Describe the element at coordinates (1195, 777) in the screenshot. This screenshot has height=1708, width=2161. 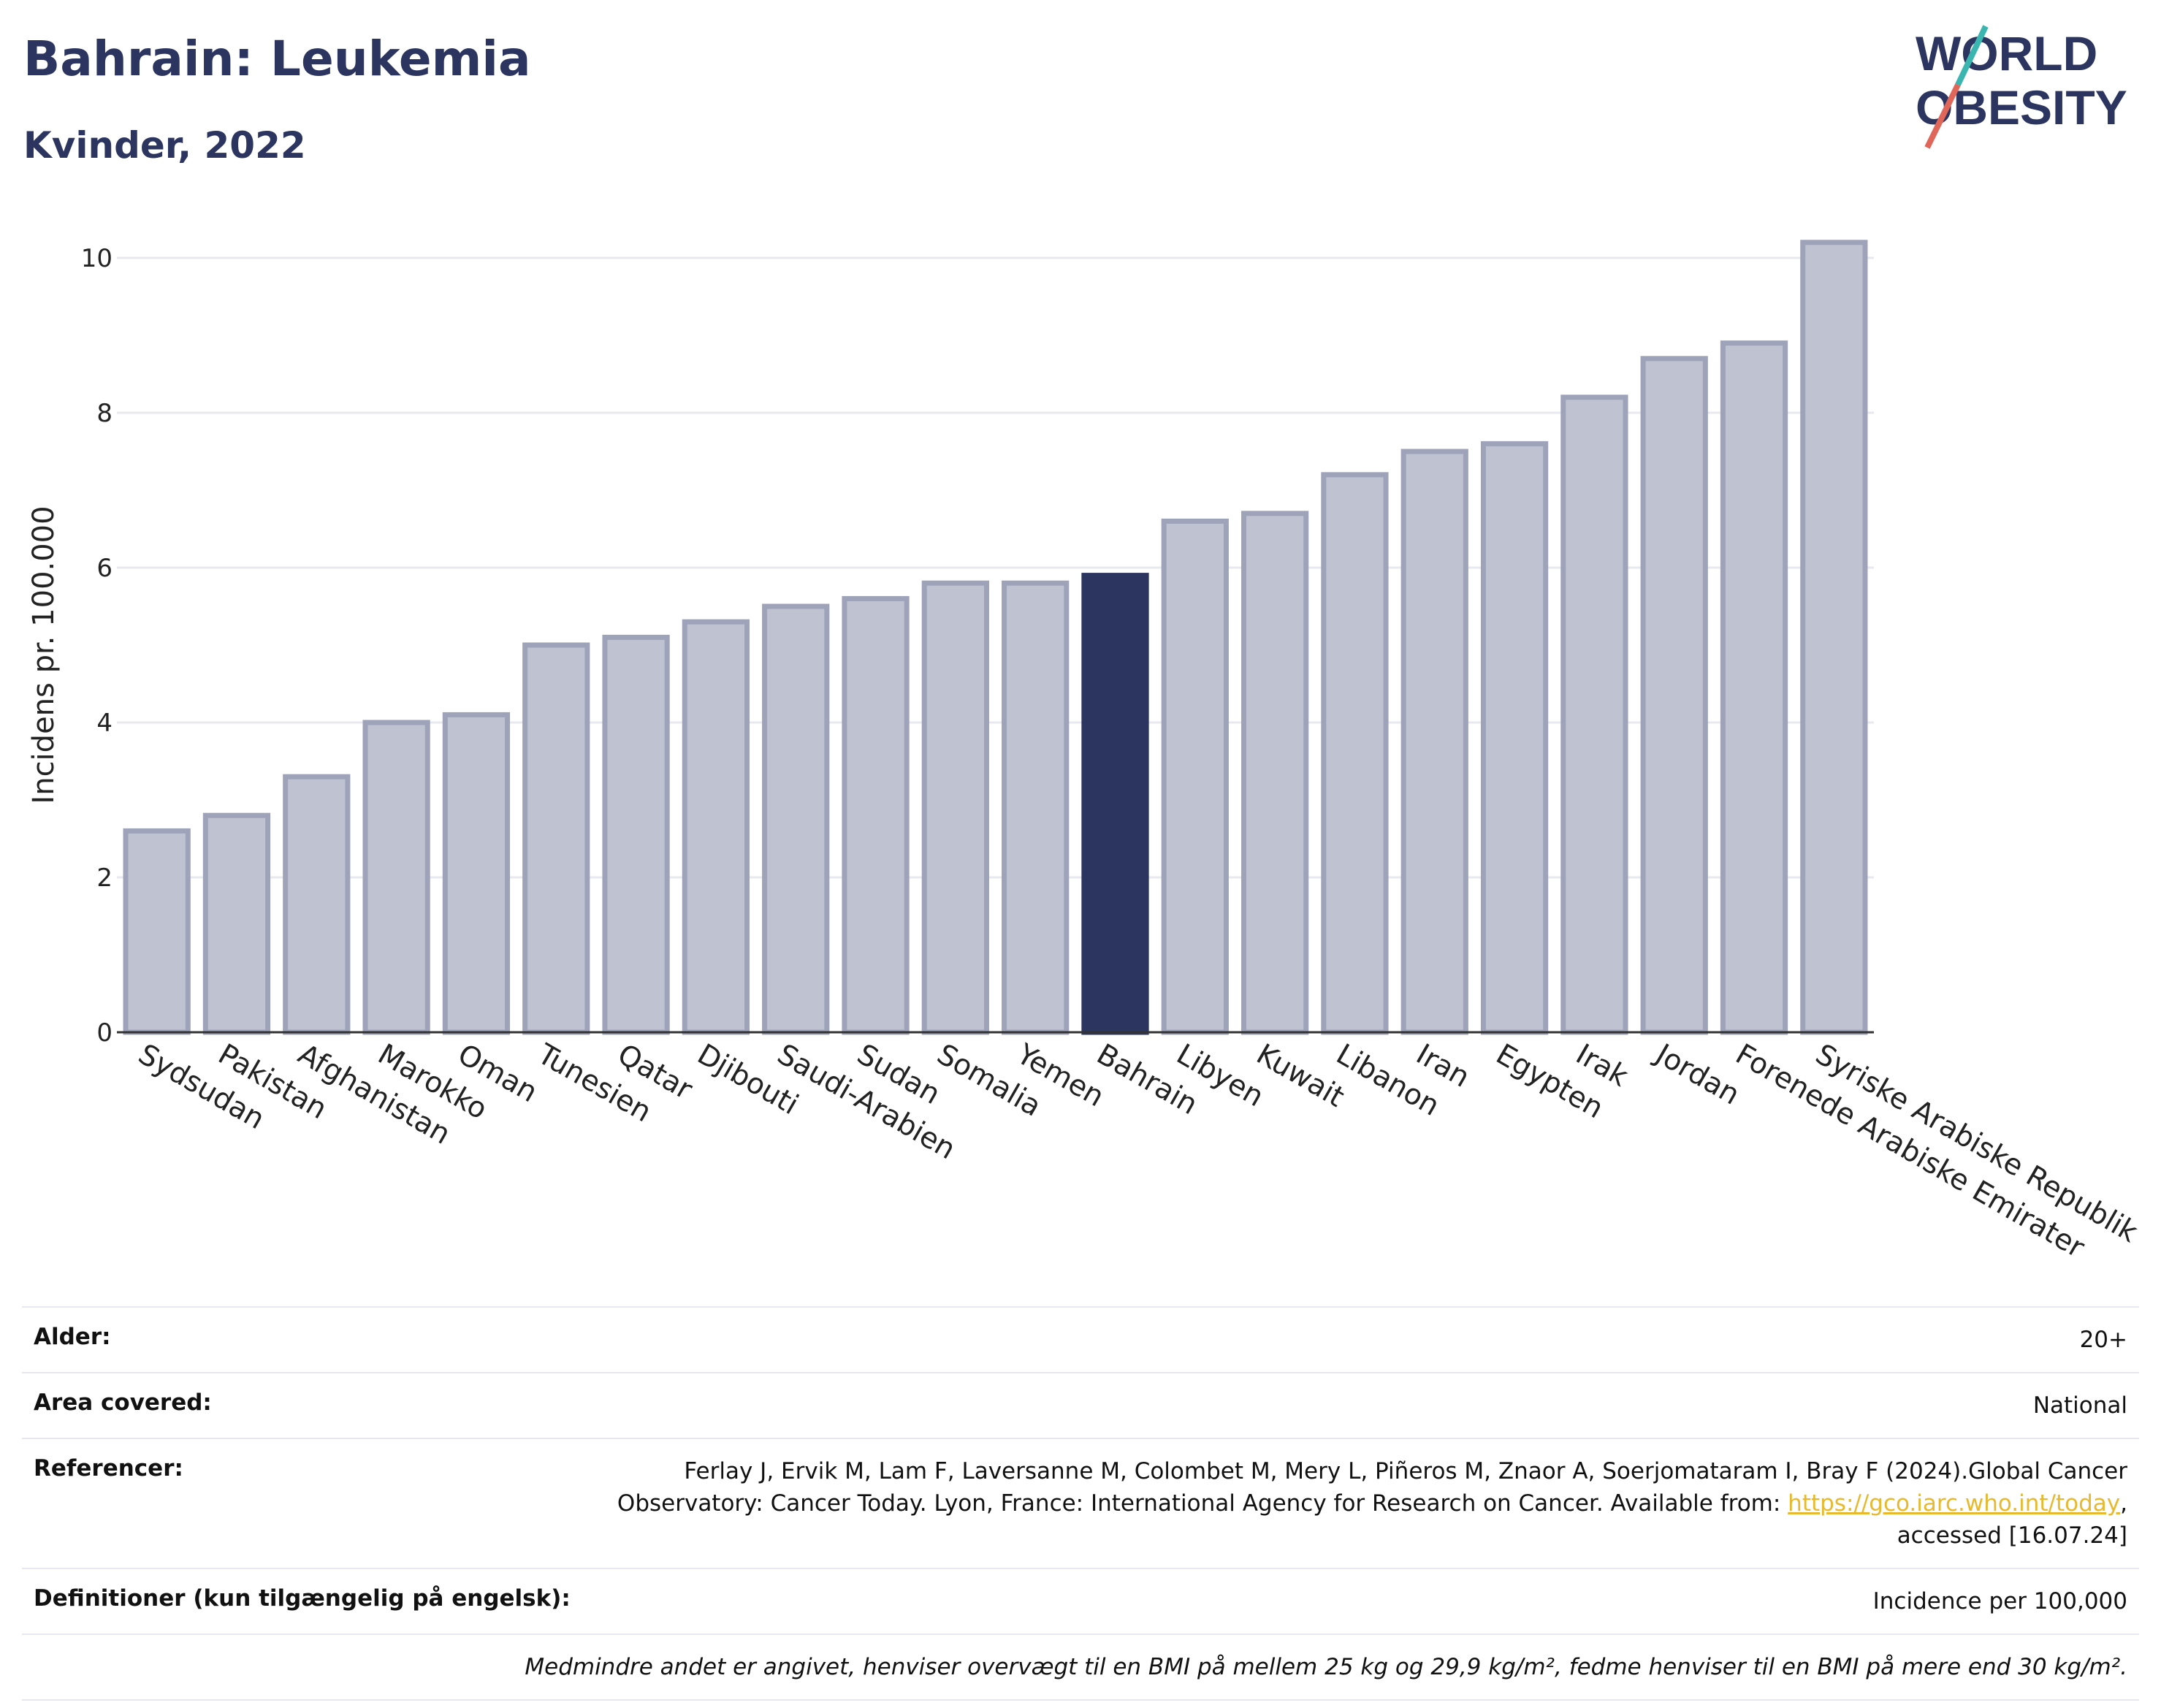
I see `bar-libyen` at that location.